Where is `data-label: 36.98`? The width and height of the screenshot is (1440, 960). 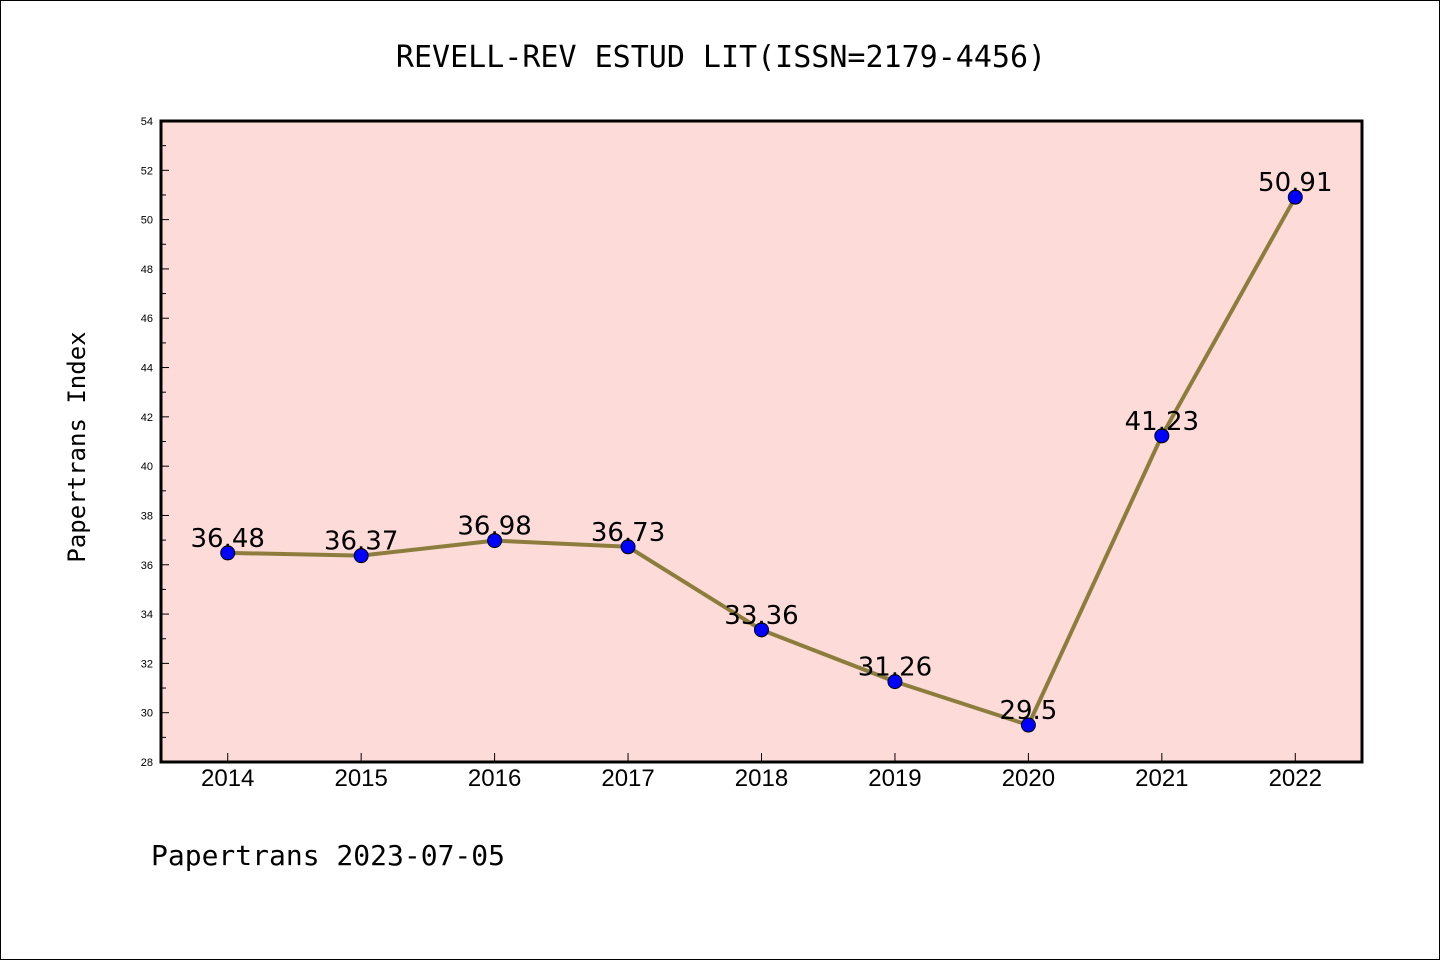 data-label: 36.98 is located at coordinates (494, 527).